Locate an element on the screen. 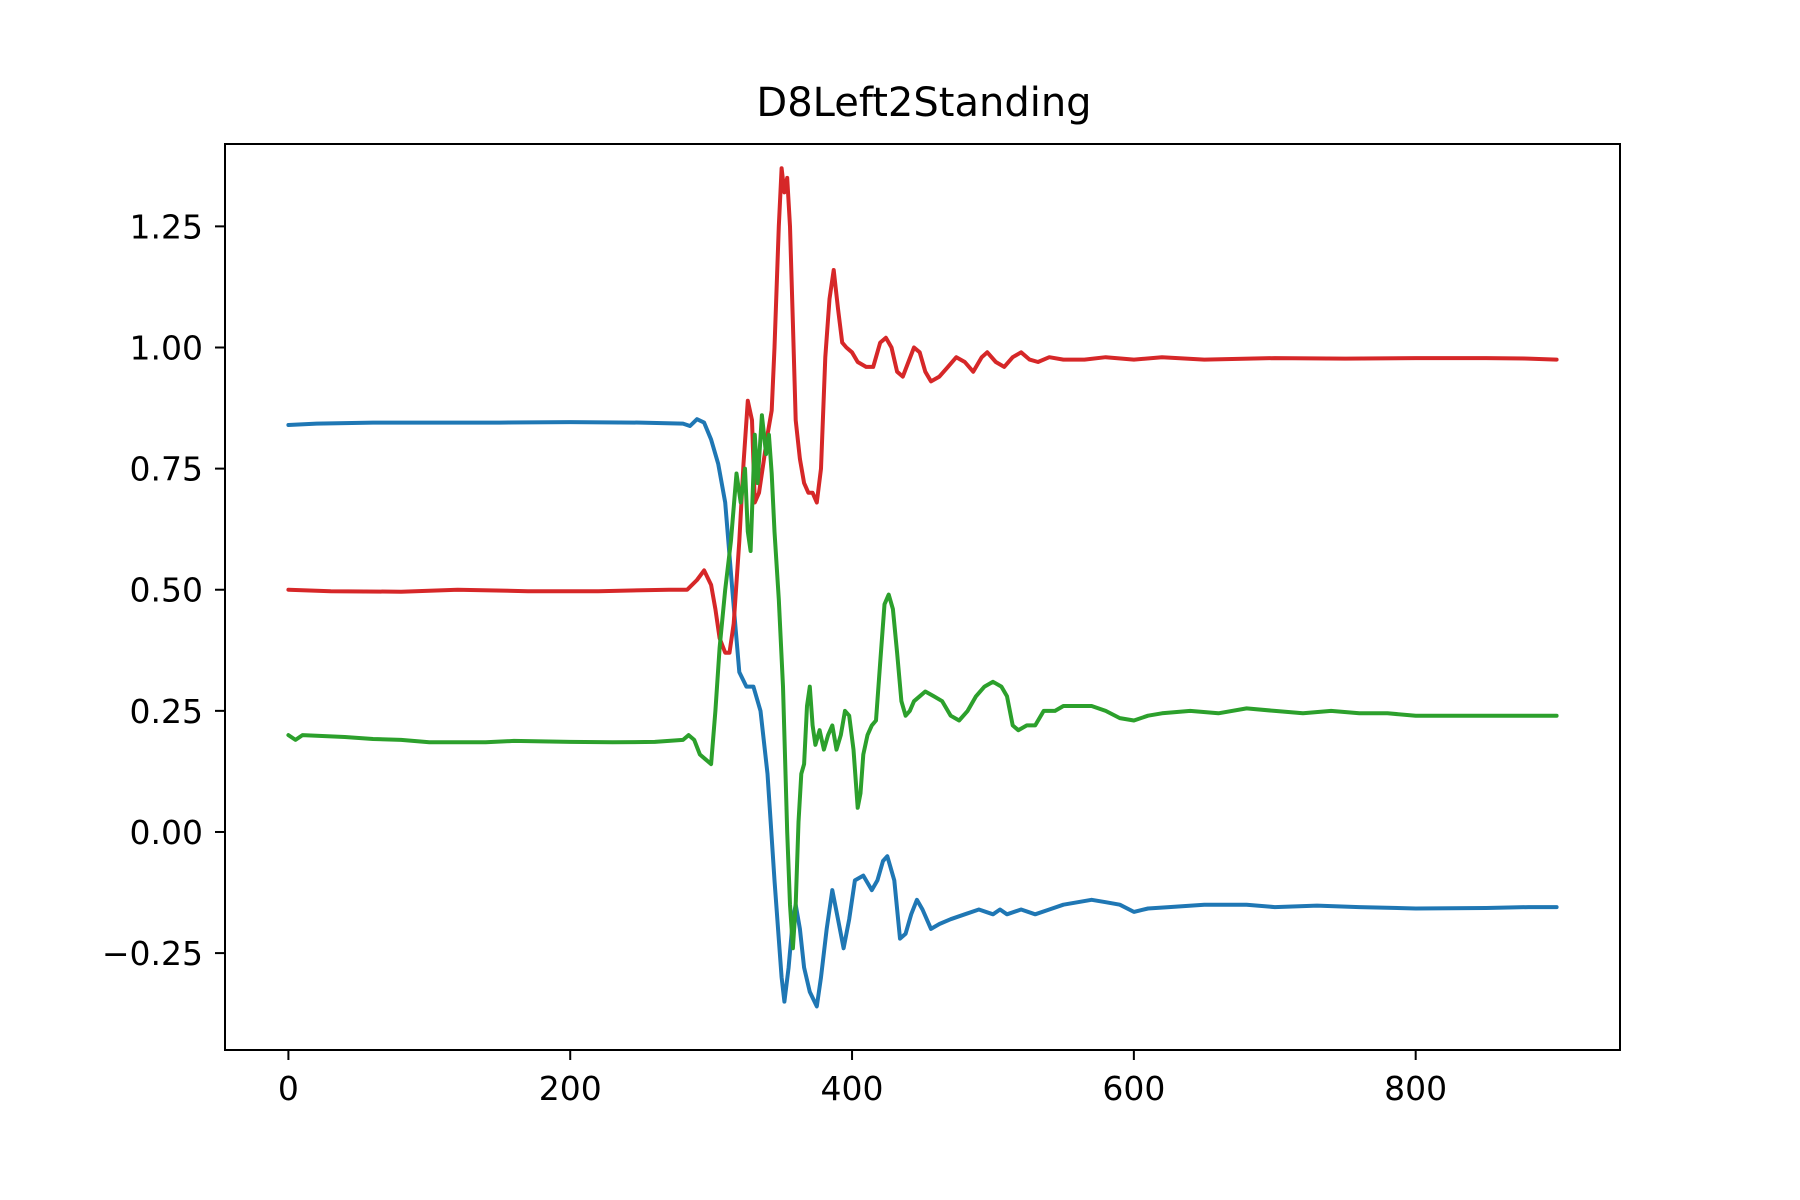  y-tick-label: 0.50 is located at coordinates (166, 590).